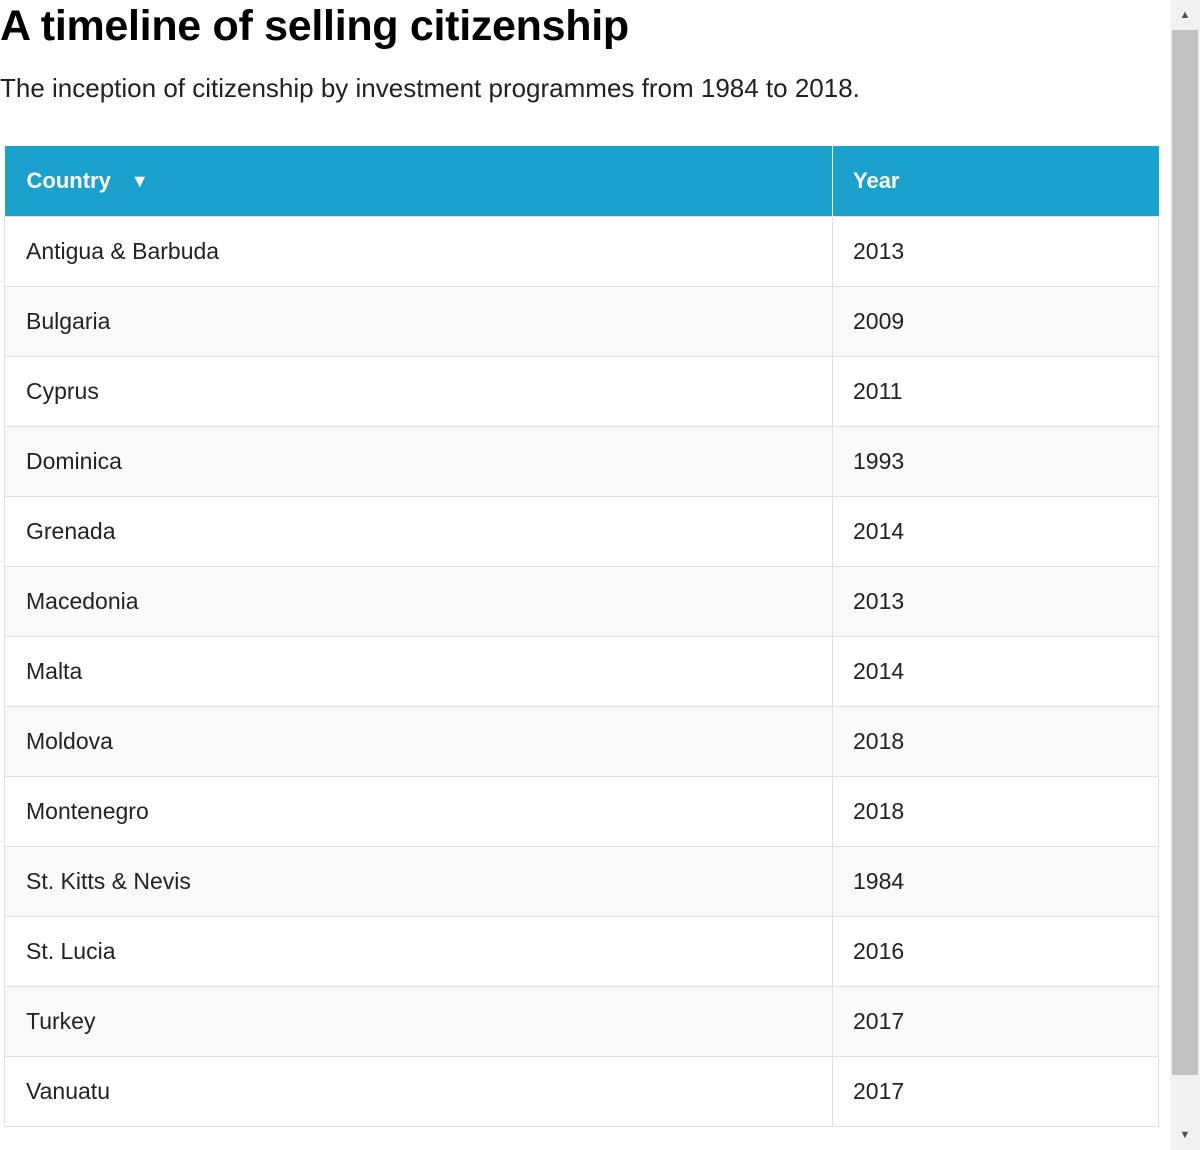 This screenshot has height=1150, width=1200. I want to click on table-row: Moldova 2018, so click(581, 741).